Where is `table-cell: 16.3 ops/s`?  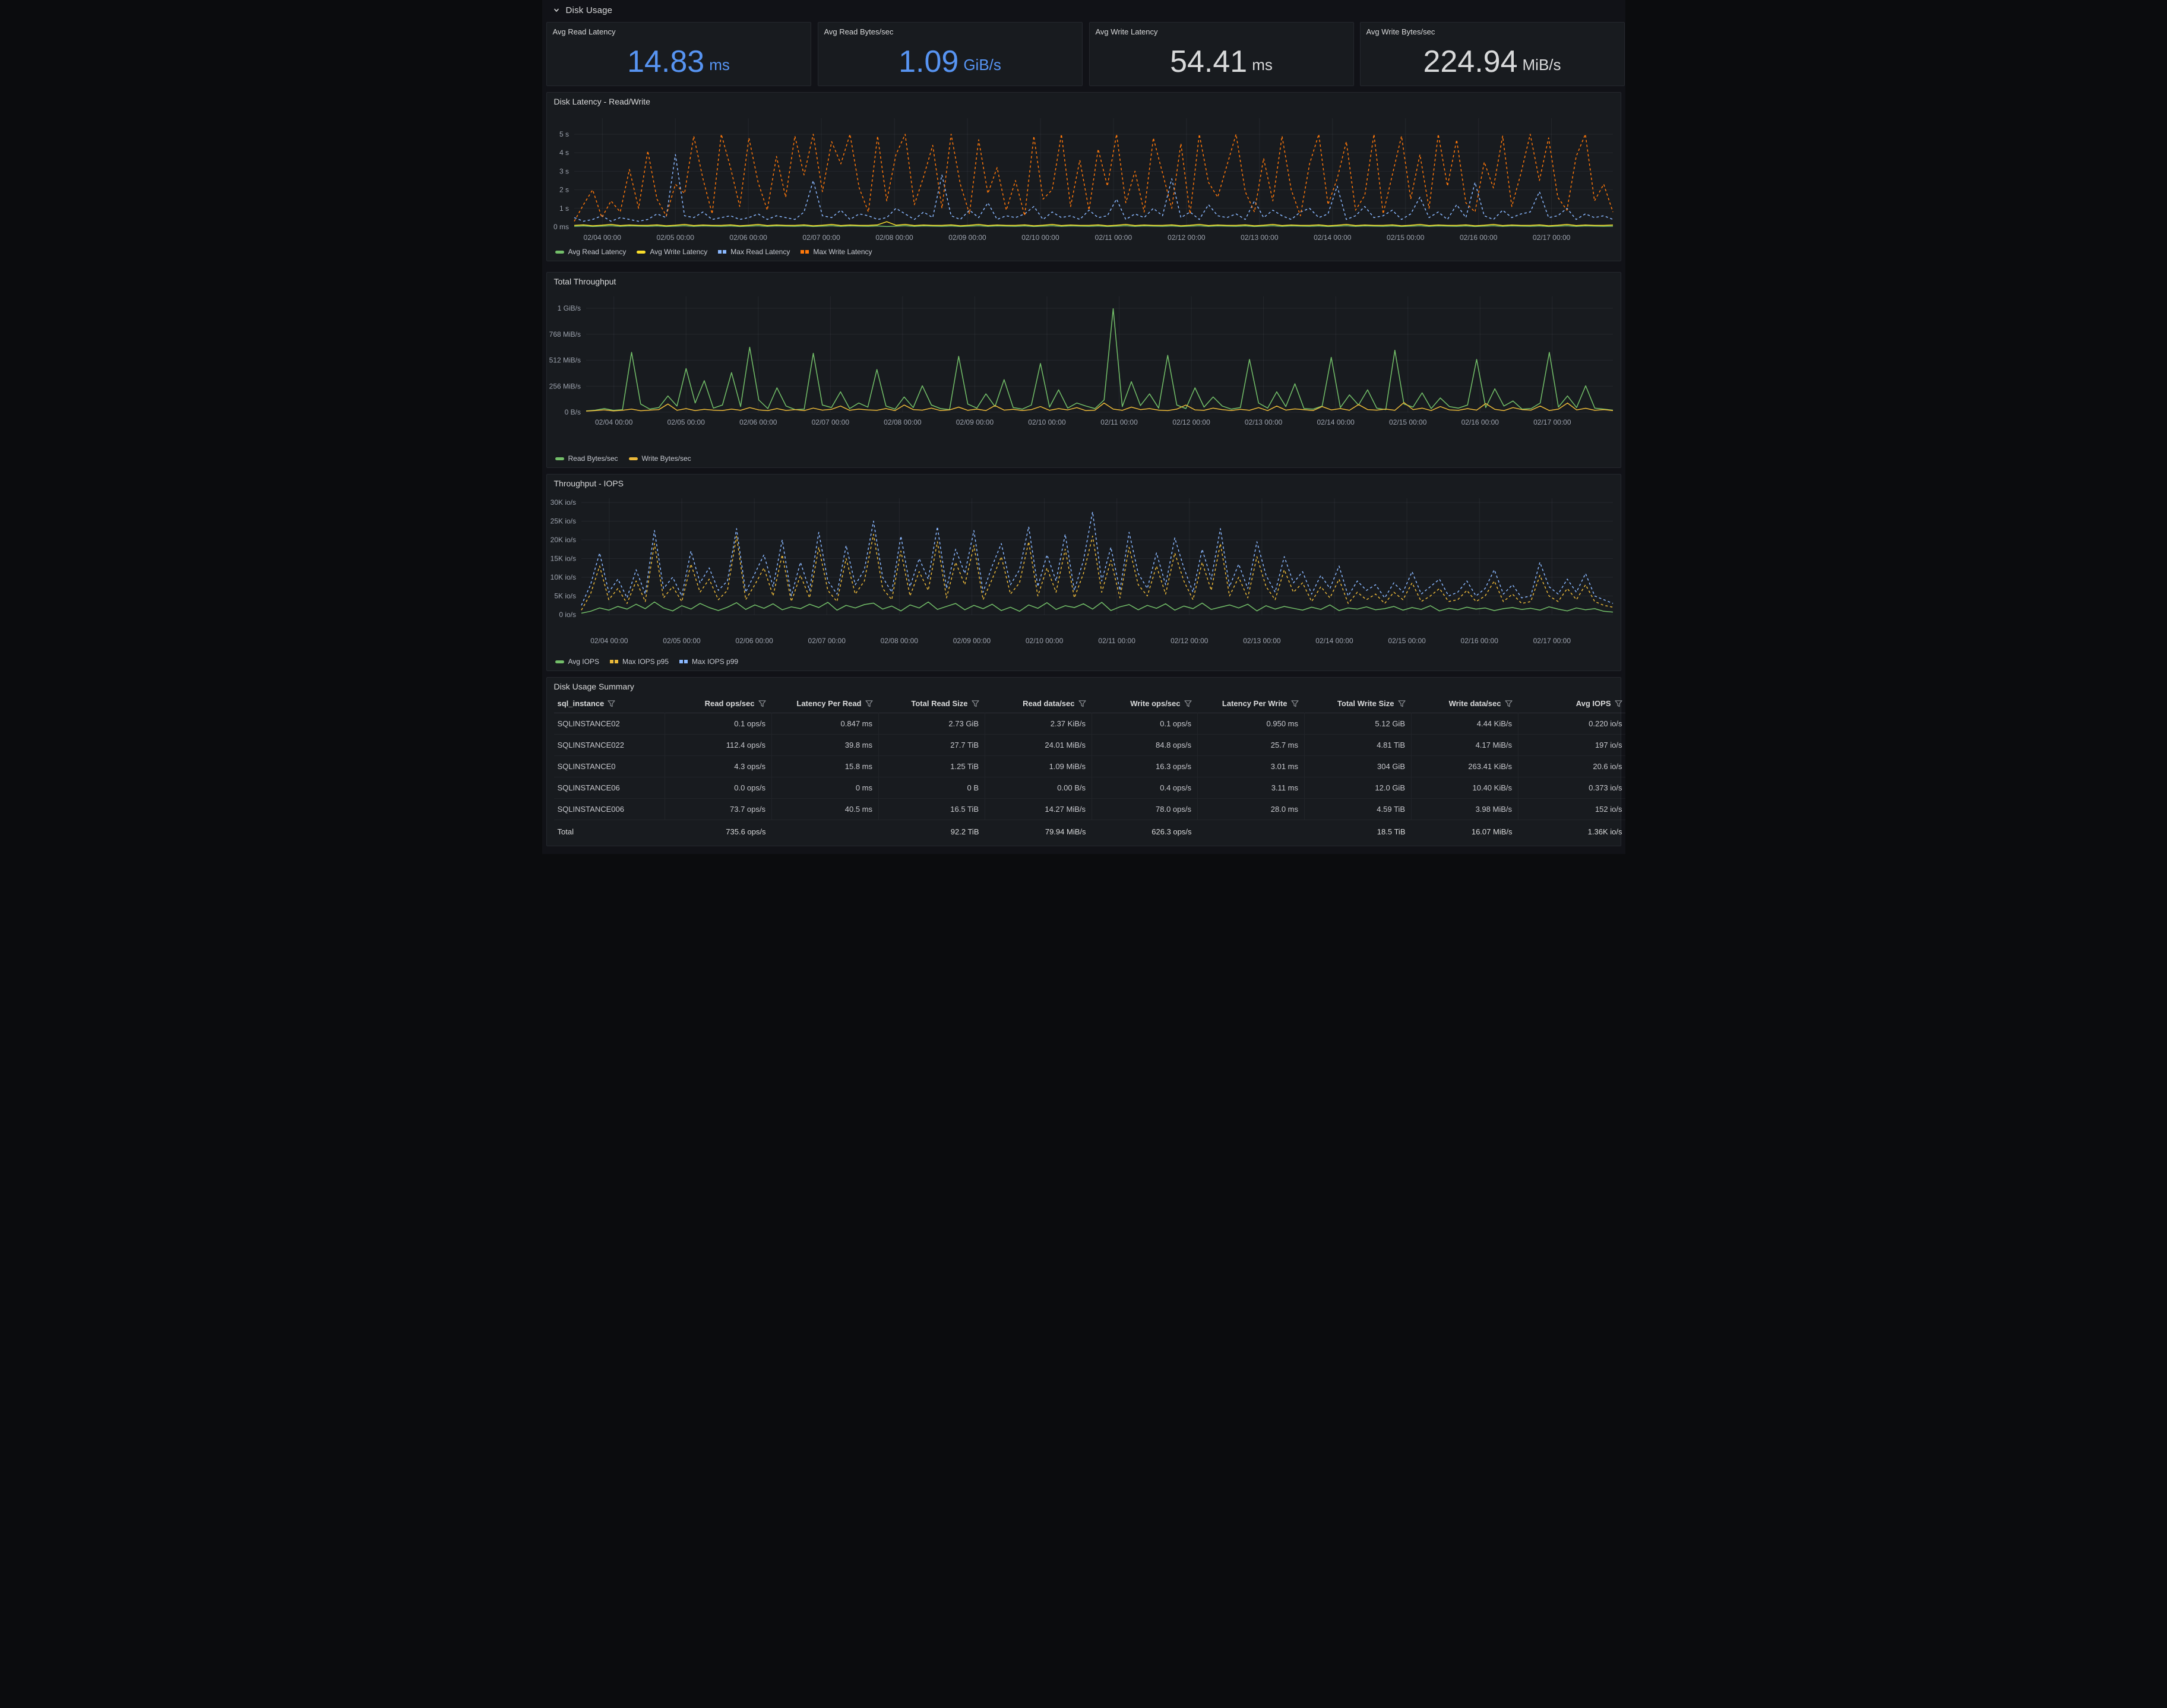
table-cell: 16.3 ops/s is located at coordinates (1145, 766).